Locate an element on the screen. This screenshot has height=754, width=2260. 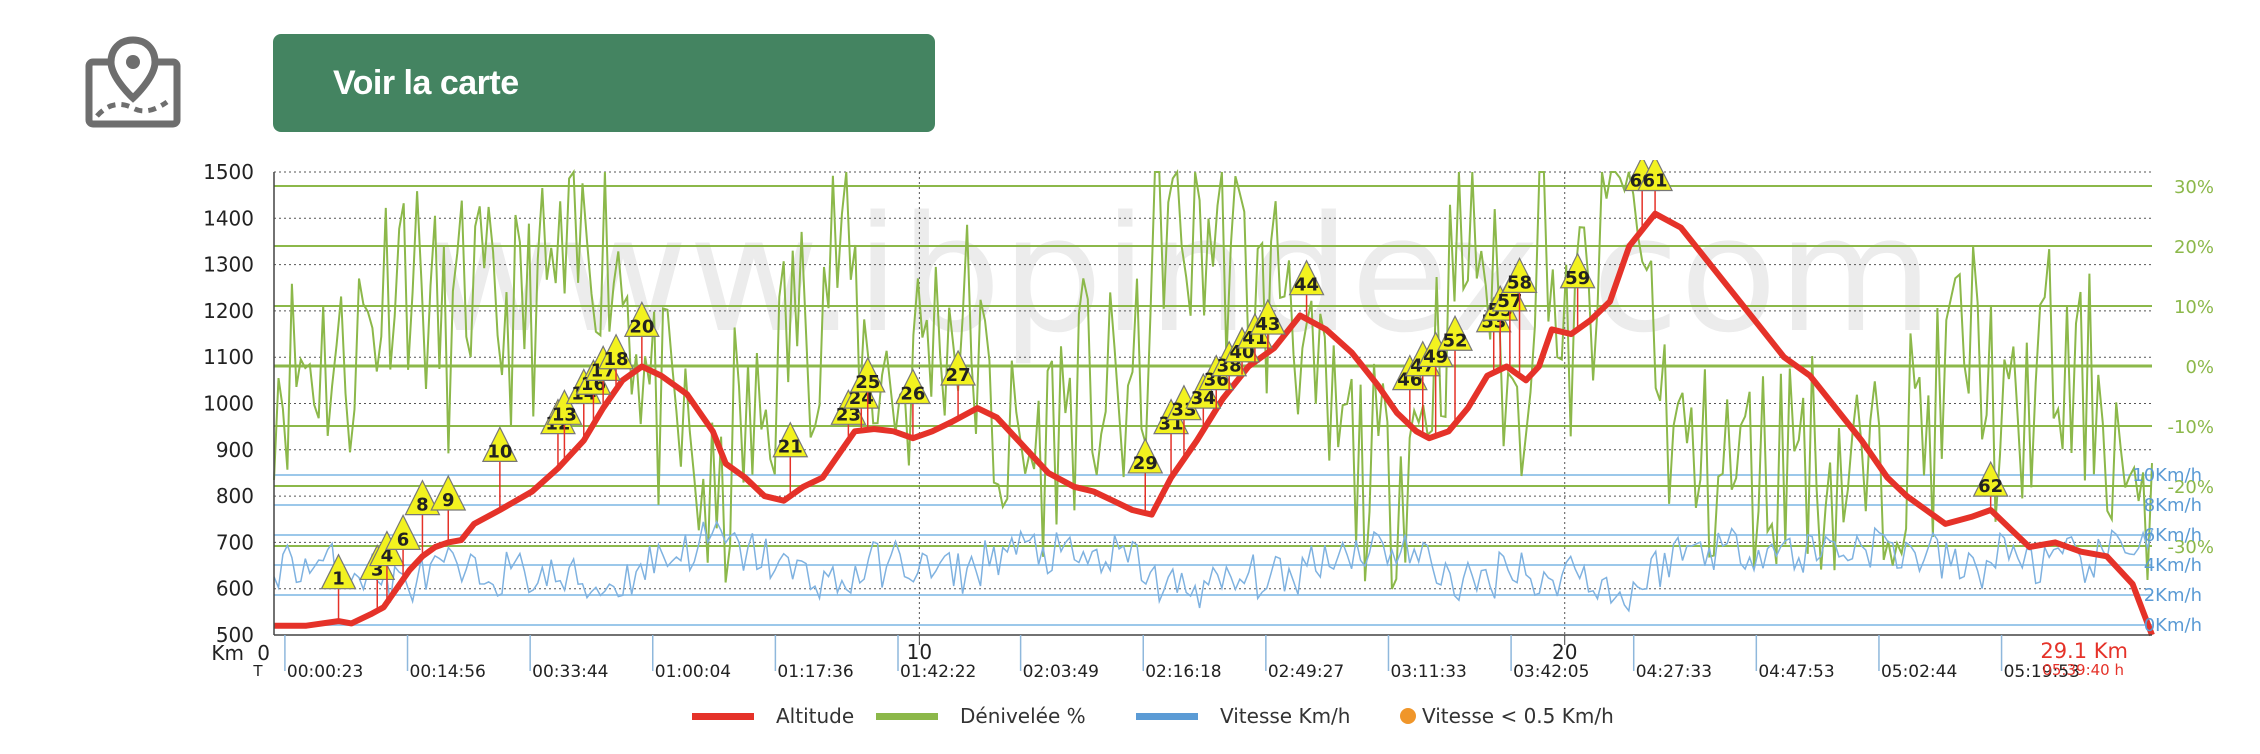
waypoint-label: 25 is located at coordinates (867, 382).